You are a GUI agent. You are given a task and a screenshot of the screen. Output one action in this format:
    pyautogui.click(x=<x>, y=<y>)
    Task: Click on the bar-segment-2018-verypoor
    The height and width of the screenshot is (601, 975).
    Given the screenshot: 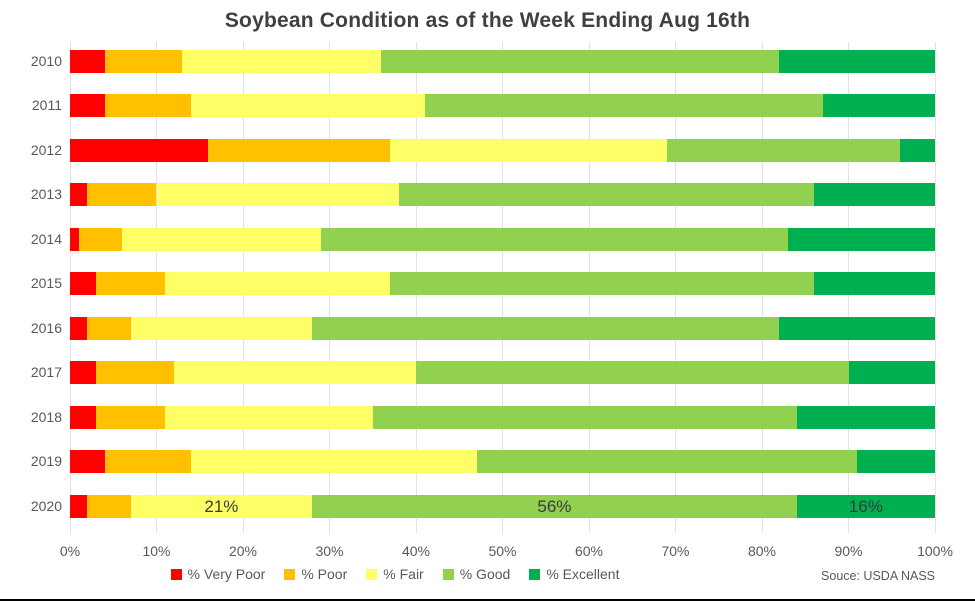 What is the action you would take?
    pyautogui.click(x=83, y=417)
    